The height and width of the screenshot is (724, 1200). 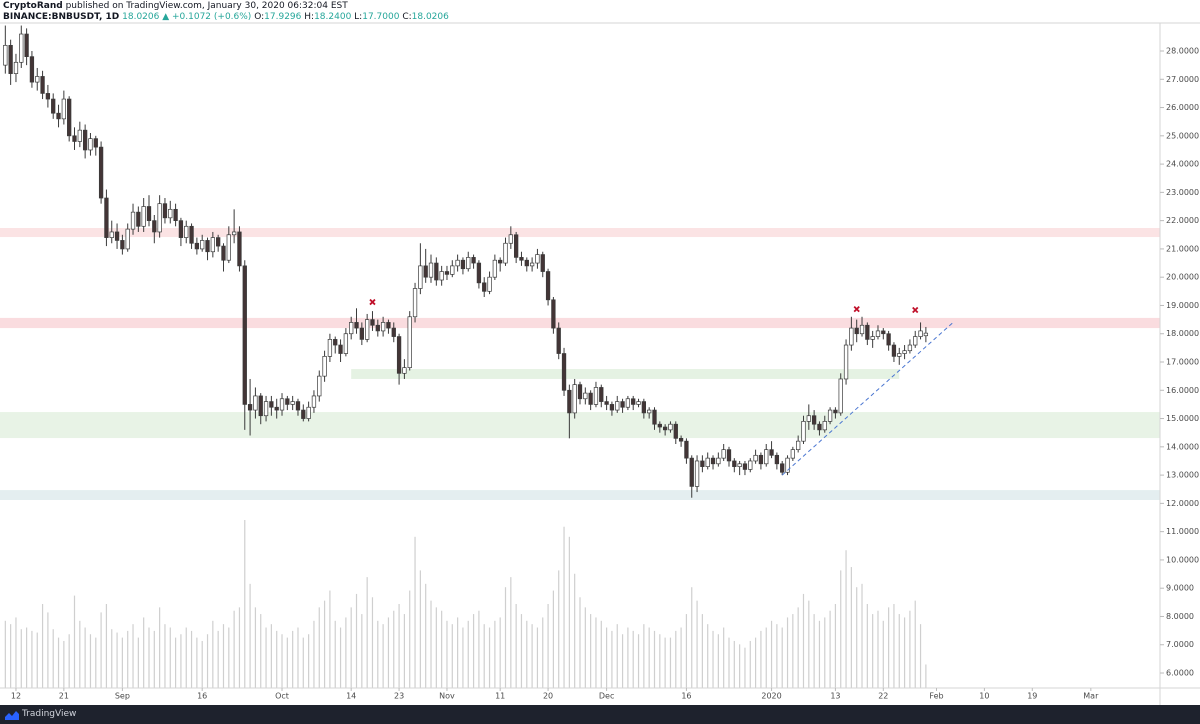 What do you see at coordinates (1182, 277) in the screenshot?
I see `y-tick-label: 20.0000` at bounding box center [1182, 277].